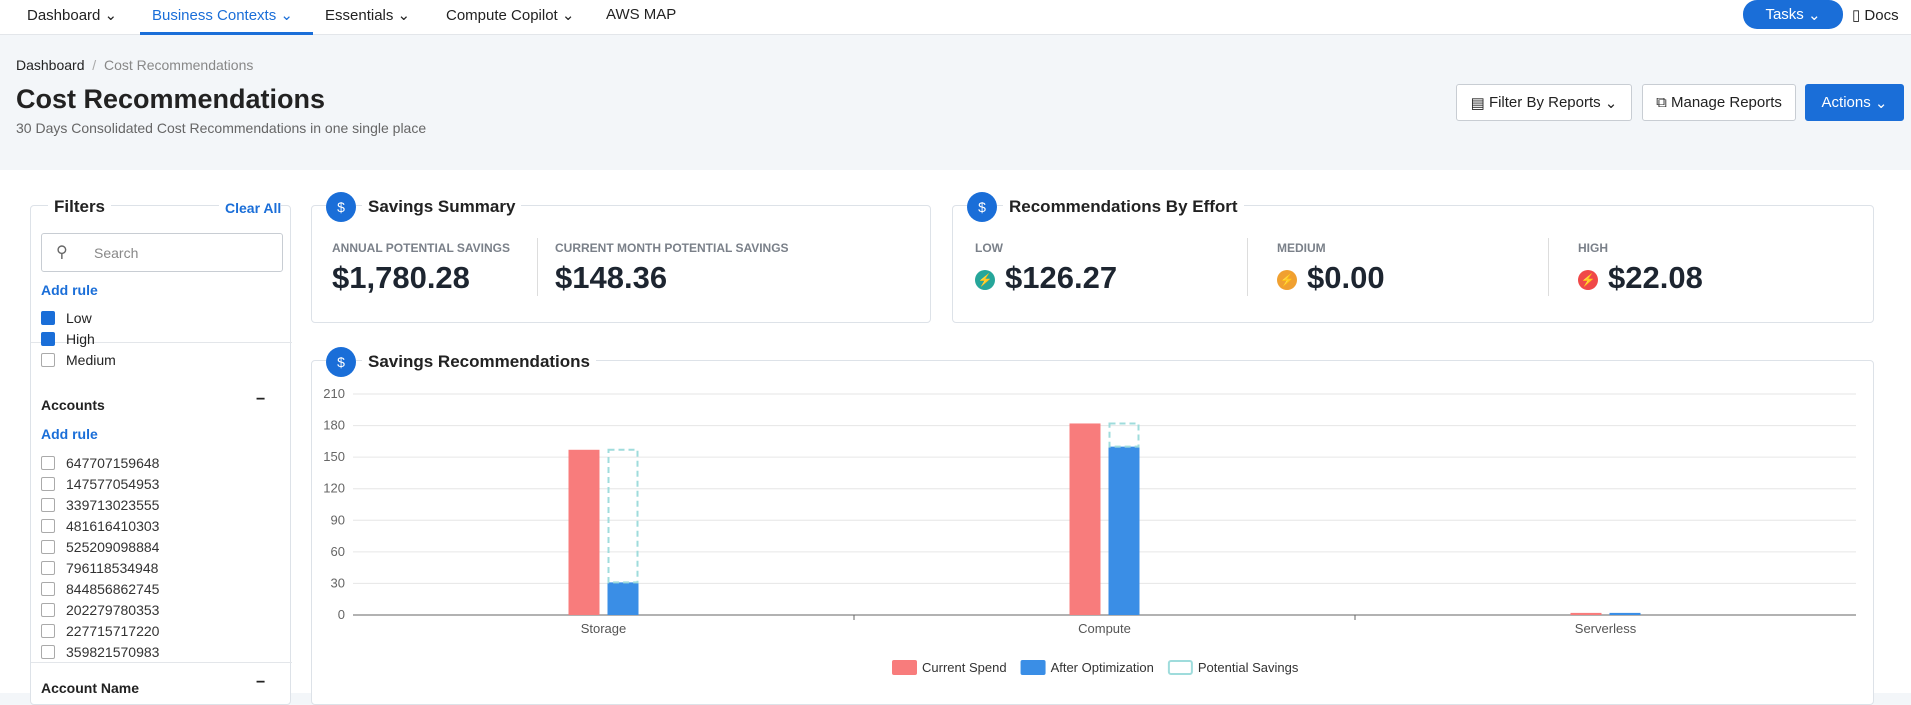  I want to click on chart-title: Savings Recommendations, so click(479, 362).